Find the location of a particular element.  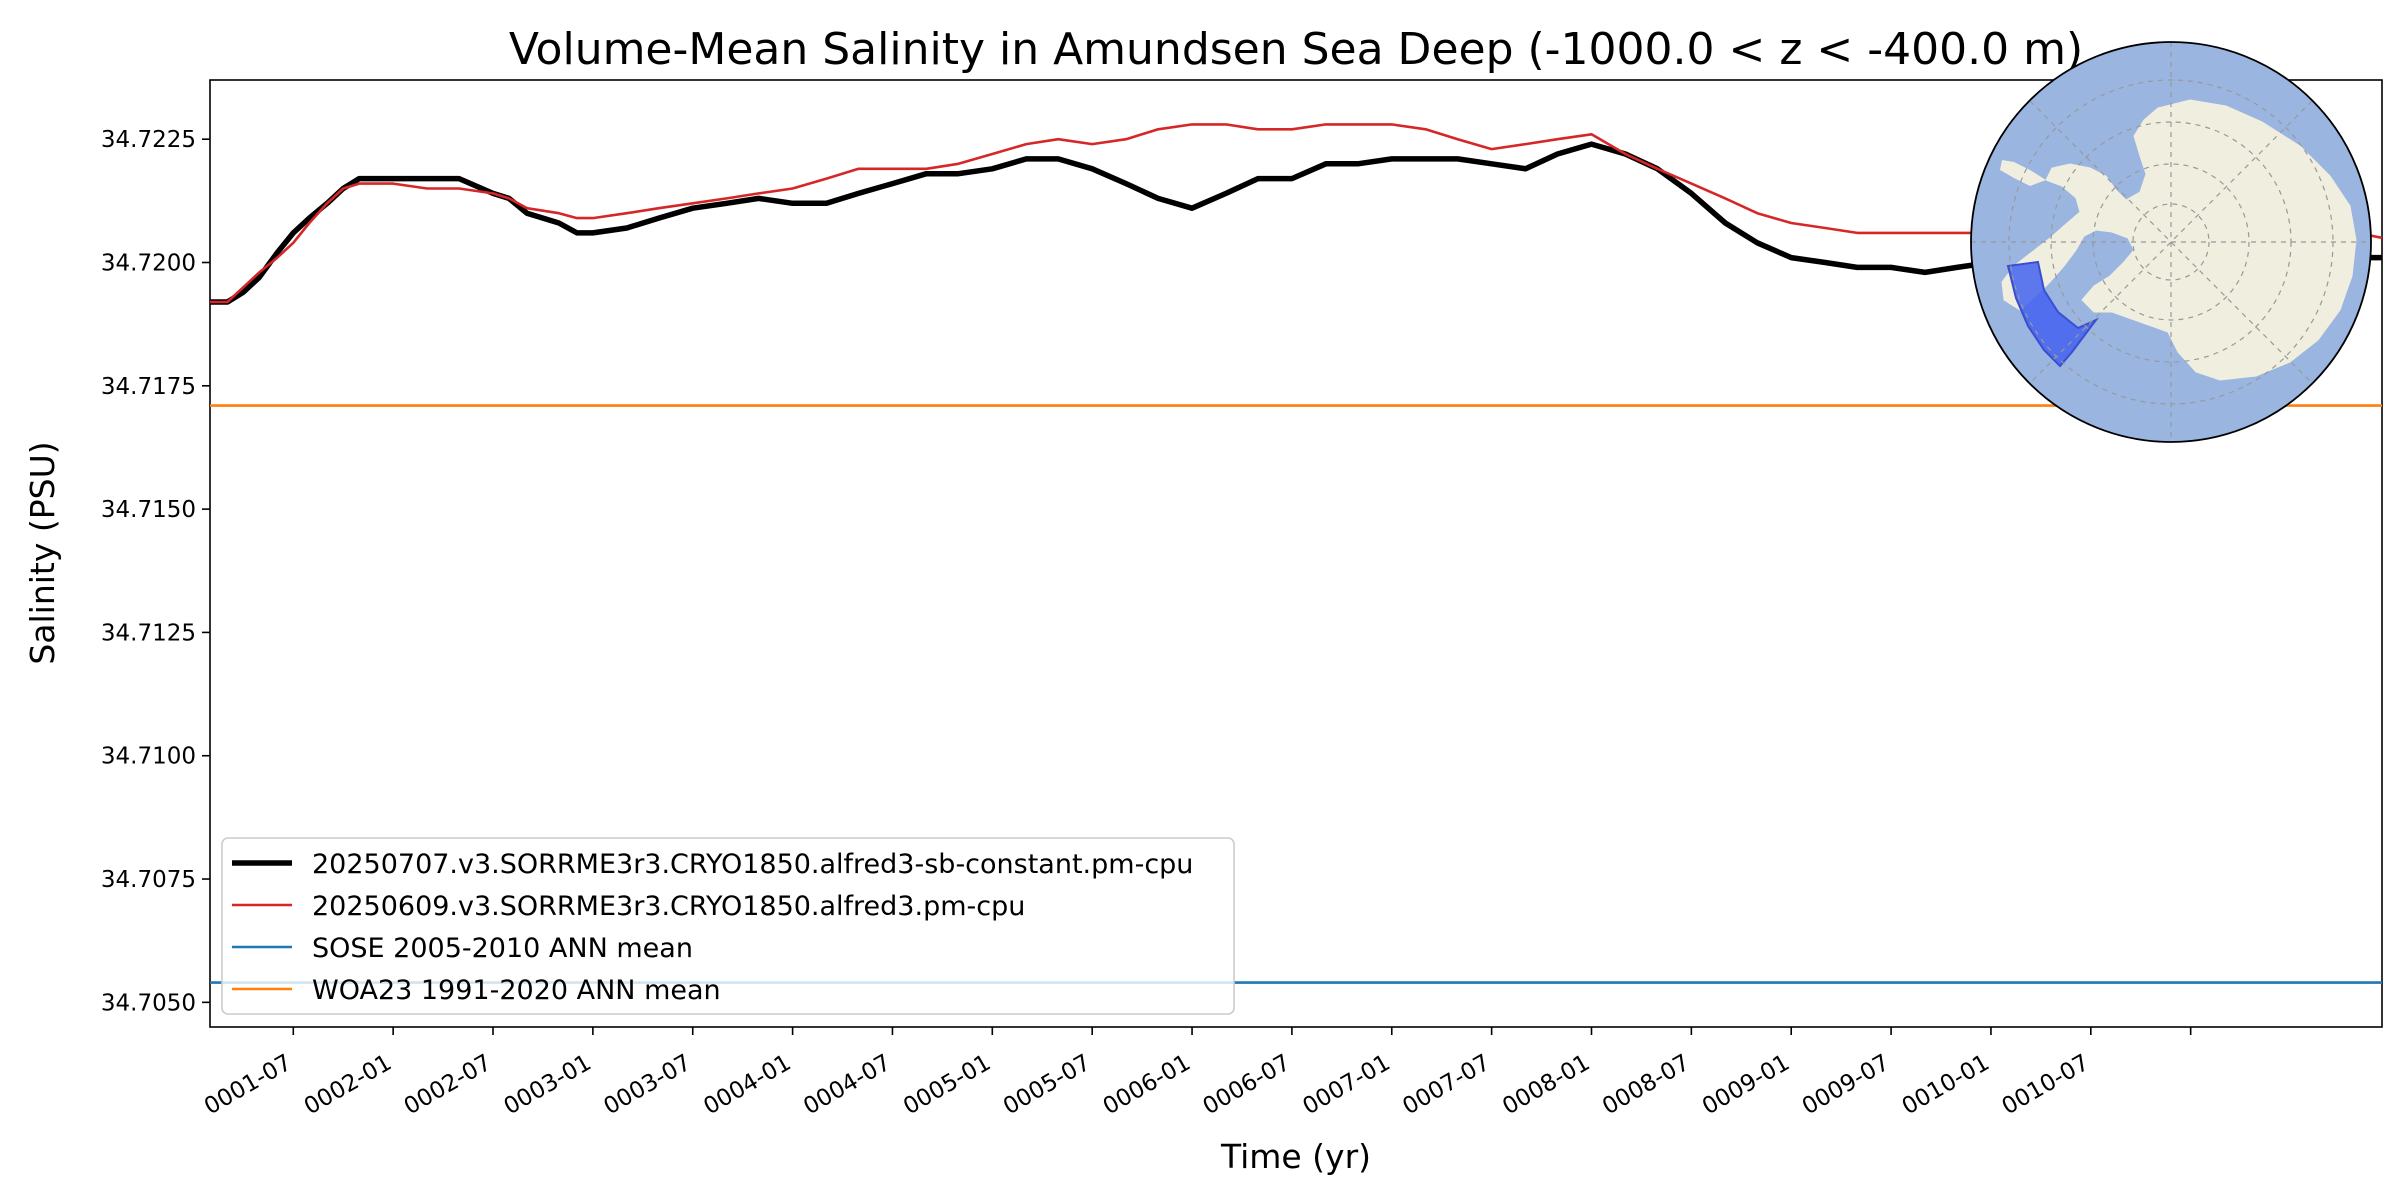

x-tick-label: 0007-01 is located at coordinates (1347, 1085).